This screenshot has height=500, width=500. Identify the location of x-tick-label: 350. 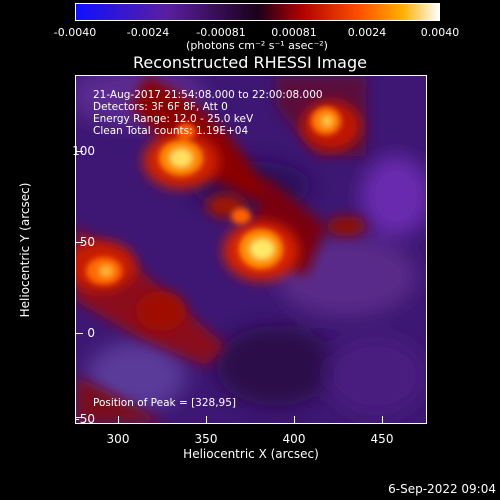
(206, 439).